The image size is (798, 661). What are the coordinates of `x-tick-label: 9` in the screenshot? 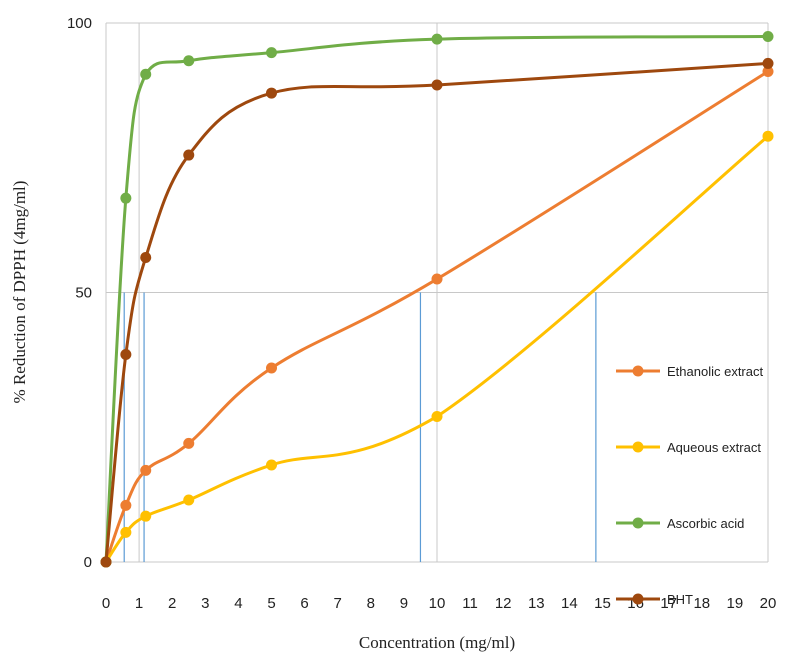 It's located at (404, 603).